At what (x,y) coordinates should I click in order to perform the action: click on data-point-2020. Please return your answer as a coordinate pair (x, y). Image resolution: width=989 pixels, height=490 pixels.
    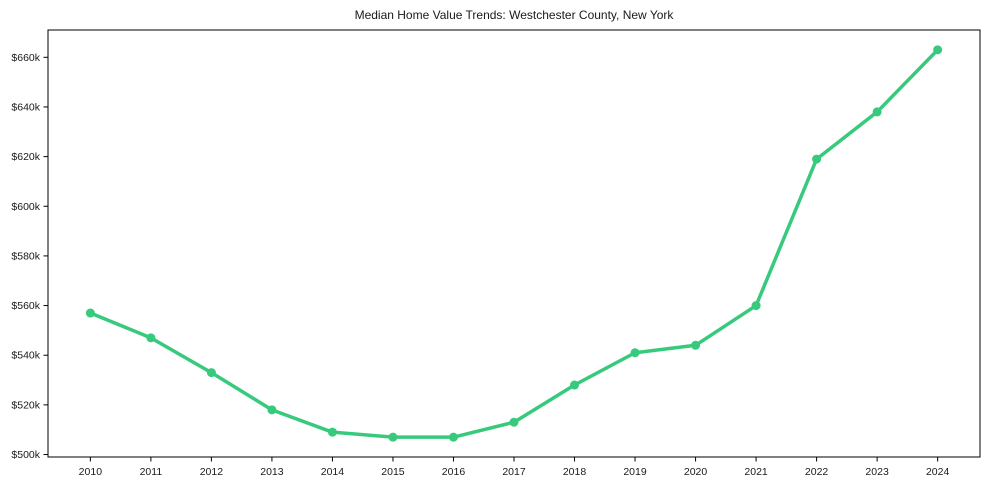
    Looking at the image, I should click on (696, 345).